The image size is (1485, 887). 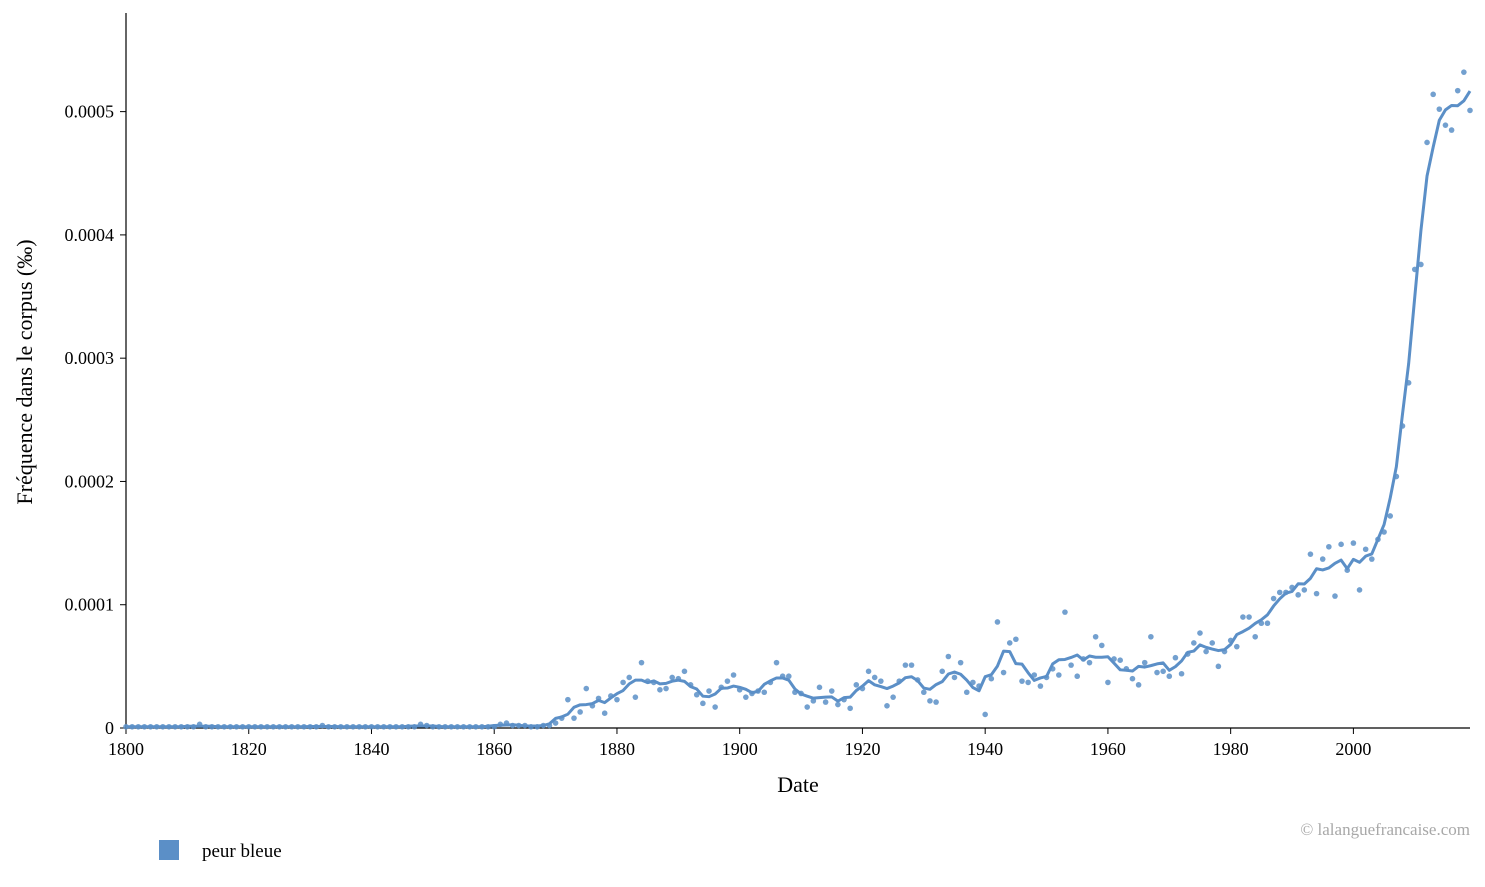 What do you see at coordinates (90, 235) in the screenshot?
I see `y-tick-label: 0.0004` at bounding box center [90, 235].